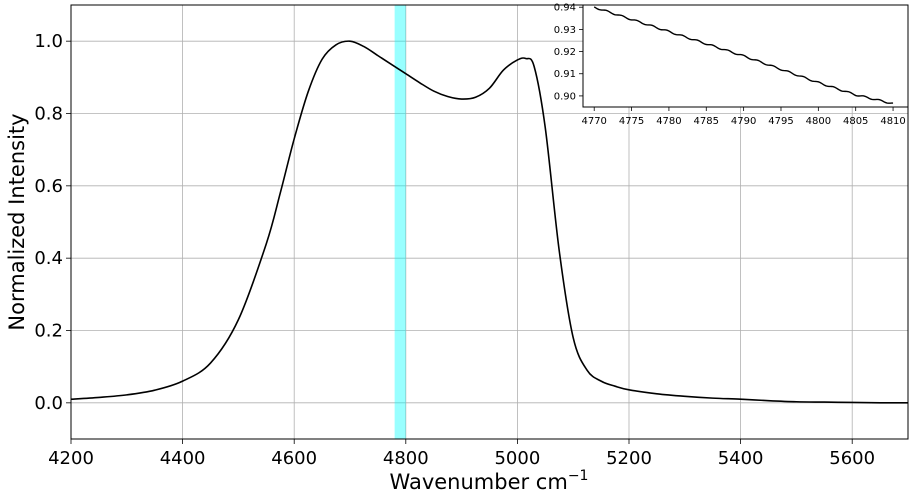  What do you see at coordinates (48, 114) in the screenshot?
I see `y-tick-label: 0.8` at bounding box center [48, 114].